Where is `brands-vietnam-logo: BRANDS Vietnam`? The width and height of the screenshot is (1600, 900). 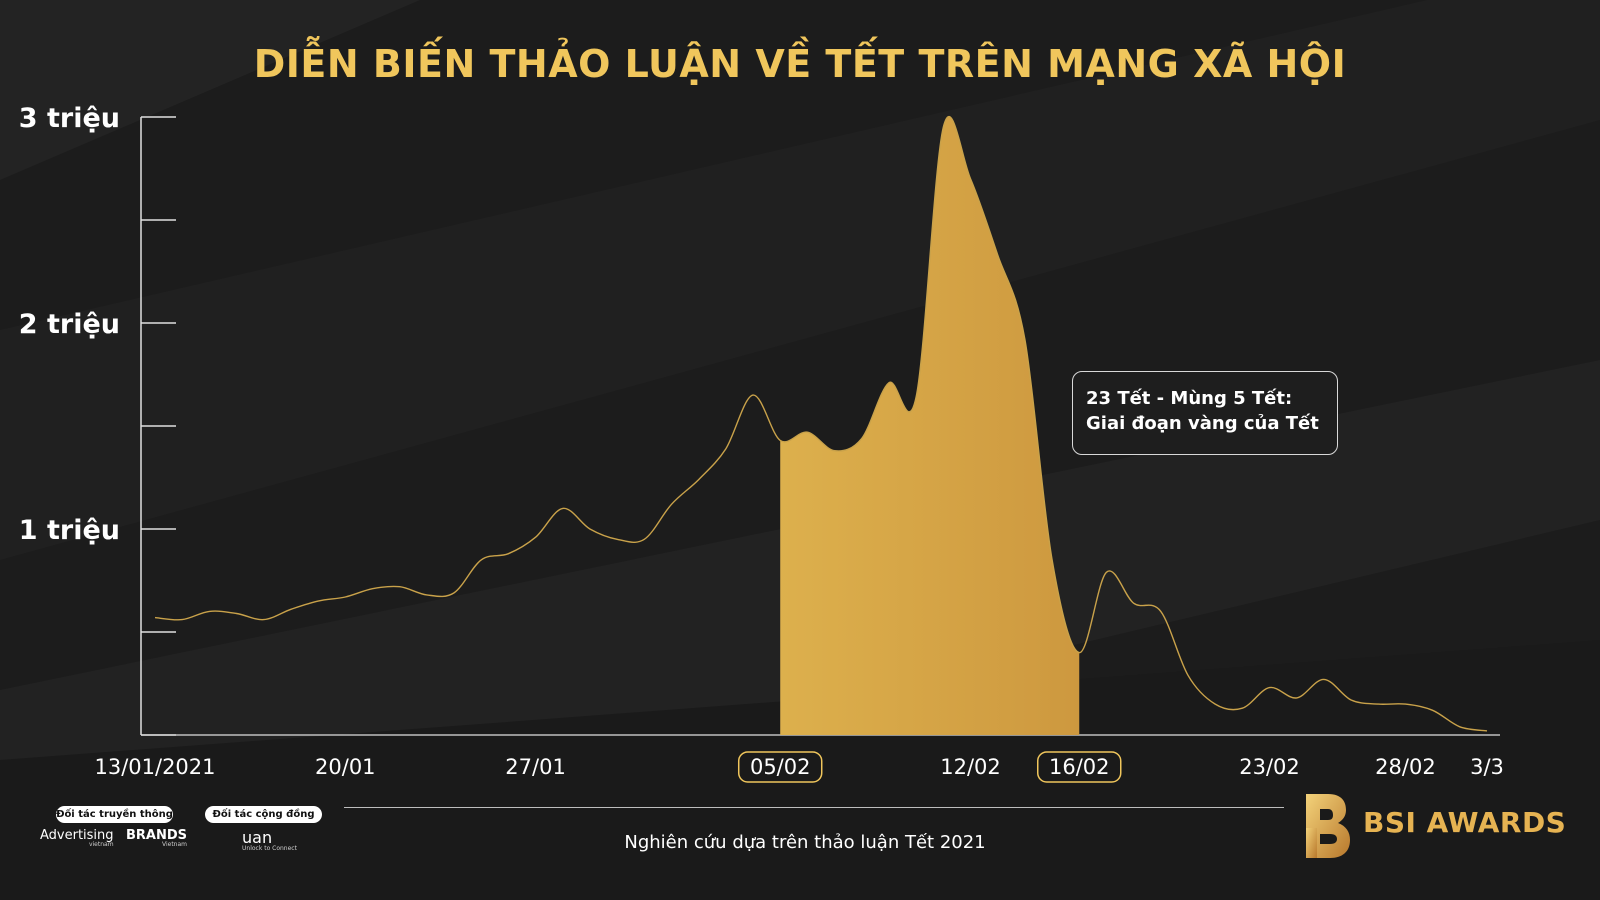
brands-vietnam-logo: BRANDS Vietnam is located at coordinates (156, 838).